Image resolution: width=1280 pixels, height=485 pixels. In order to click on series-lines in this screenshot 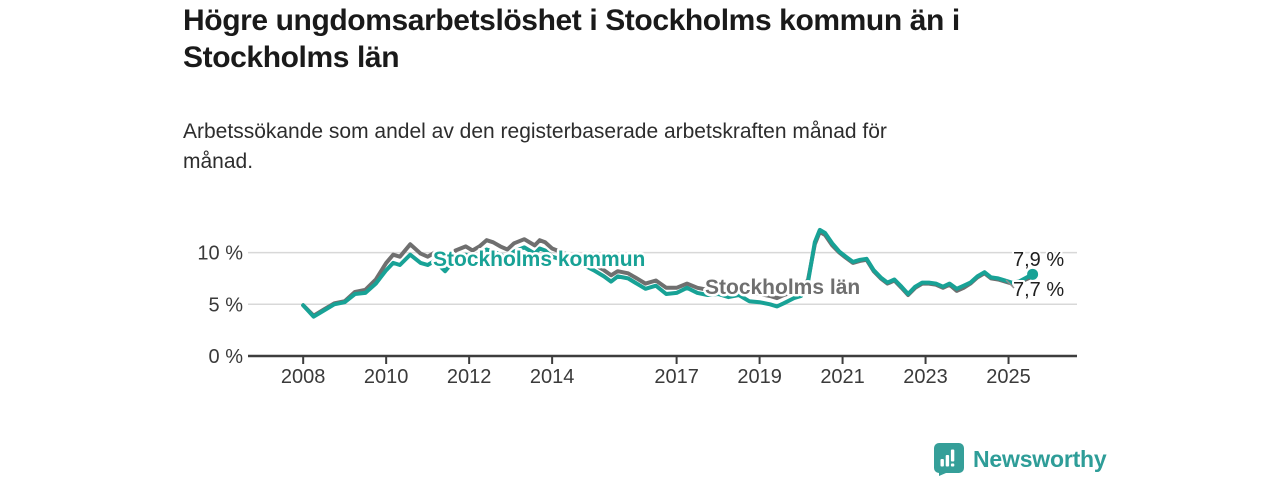, I will do `click(668, 273)`.